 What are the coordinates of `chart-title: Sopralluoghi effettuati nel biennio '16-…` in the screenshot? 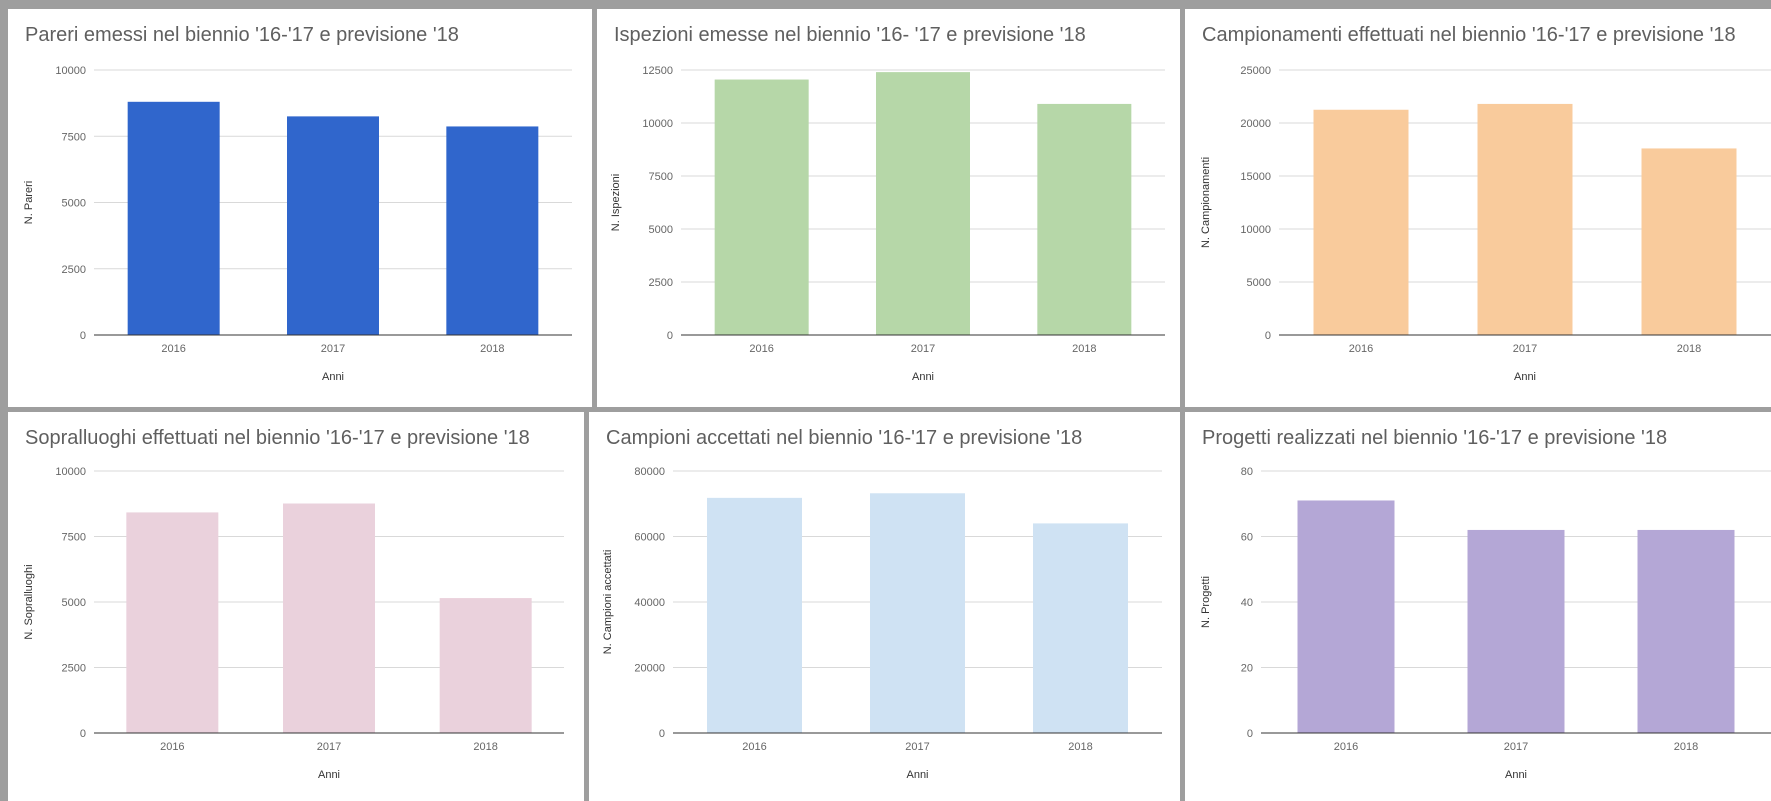 It's located at (277, 438).